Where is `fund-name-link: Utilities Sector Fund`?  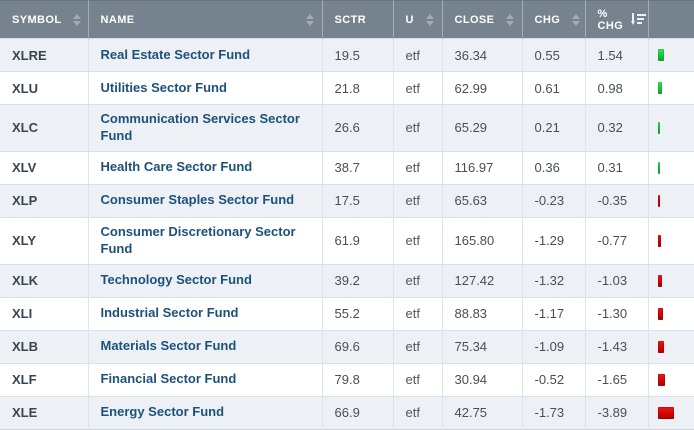
fund-name-link: Utilities Sector Fund is located at coordinates (205, 88).